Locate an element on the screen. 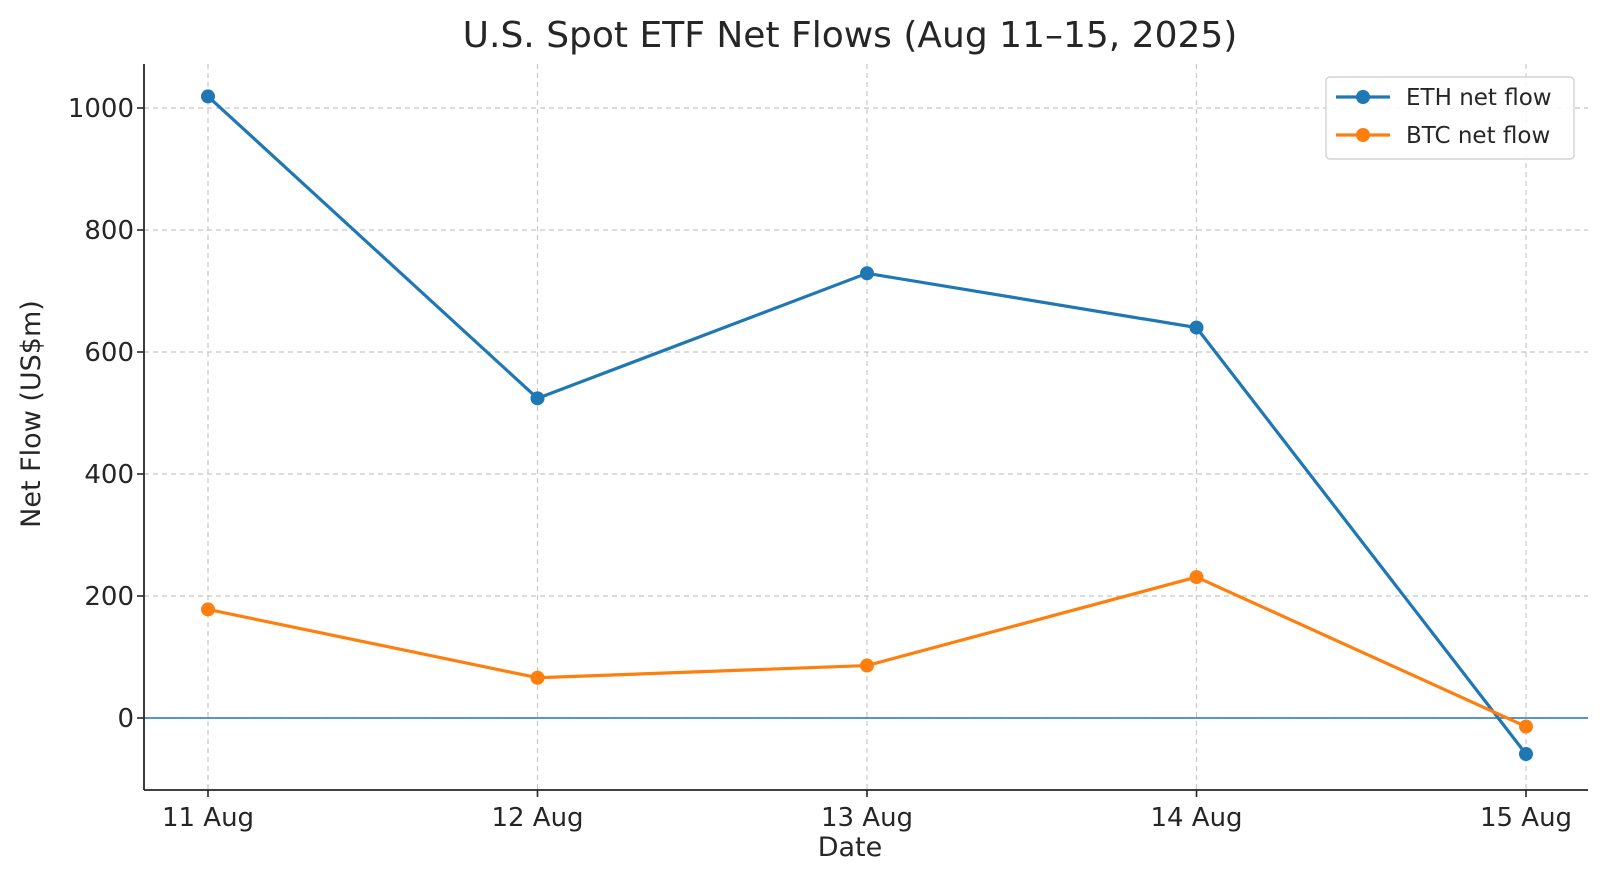 Image resolution: width=1600 pixels, height=881 pixels. legend-item-btc: BTC net flow is located at coordinates (1443, 136).